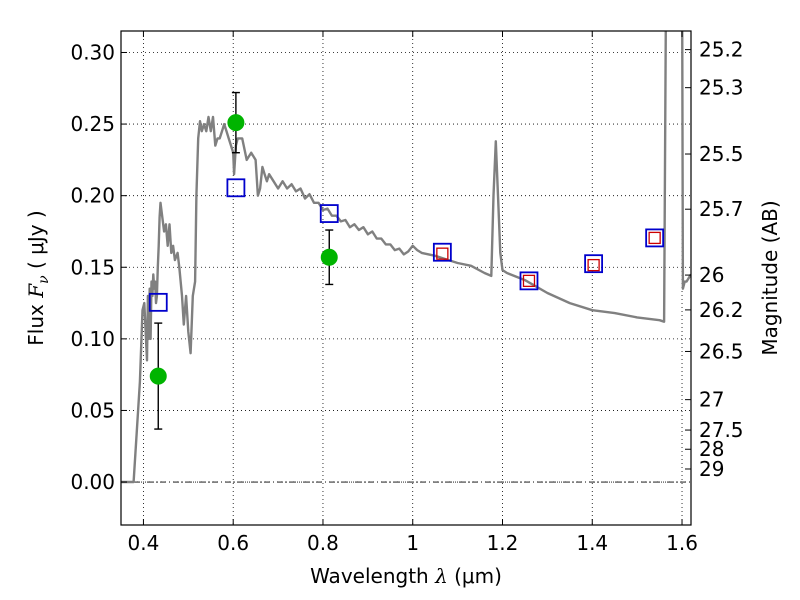  Describe the element at coordinates (92, 124) in the screenshot. I see `y-tick-label: 0.25` at that location.